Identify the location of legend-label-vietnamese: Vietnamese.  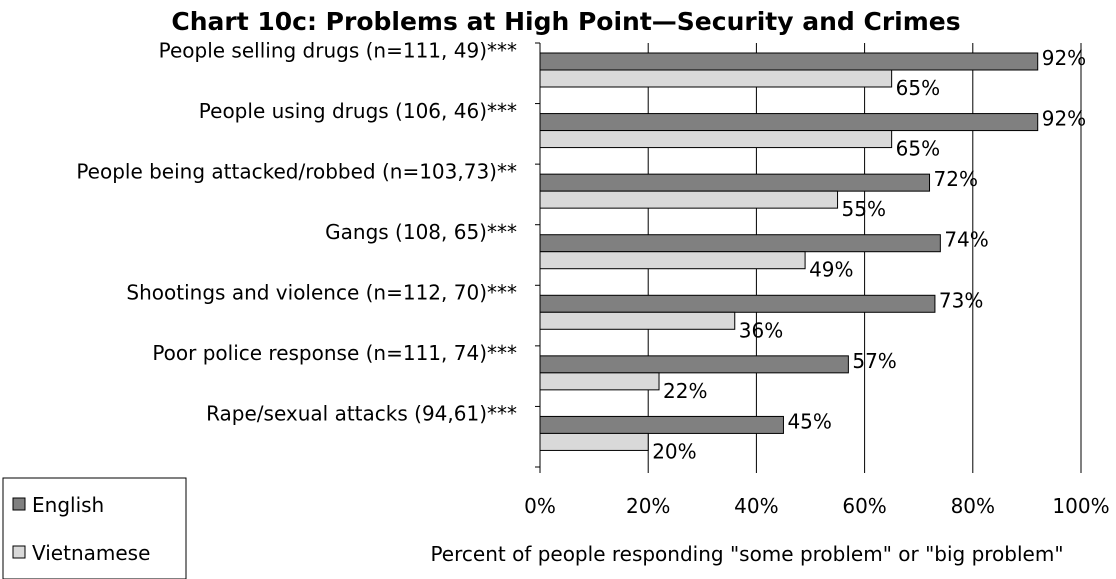
(91, 553).